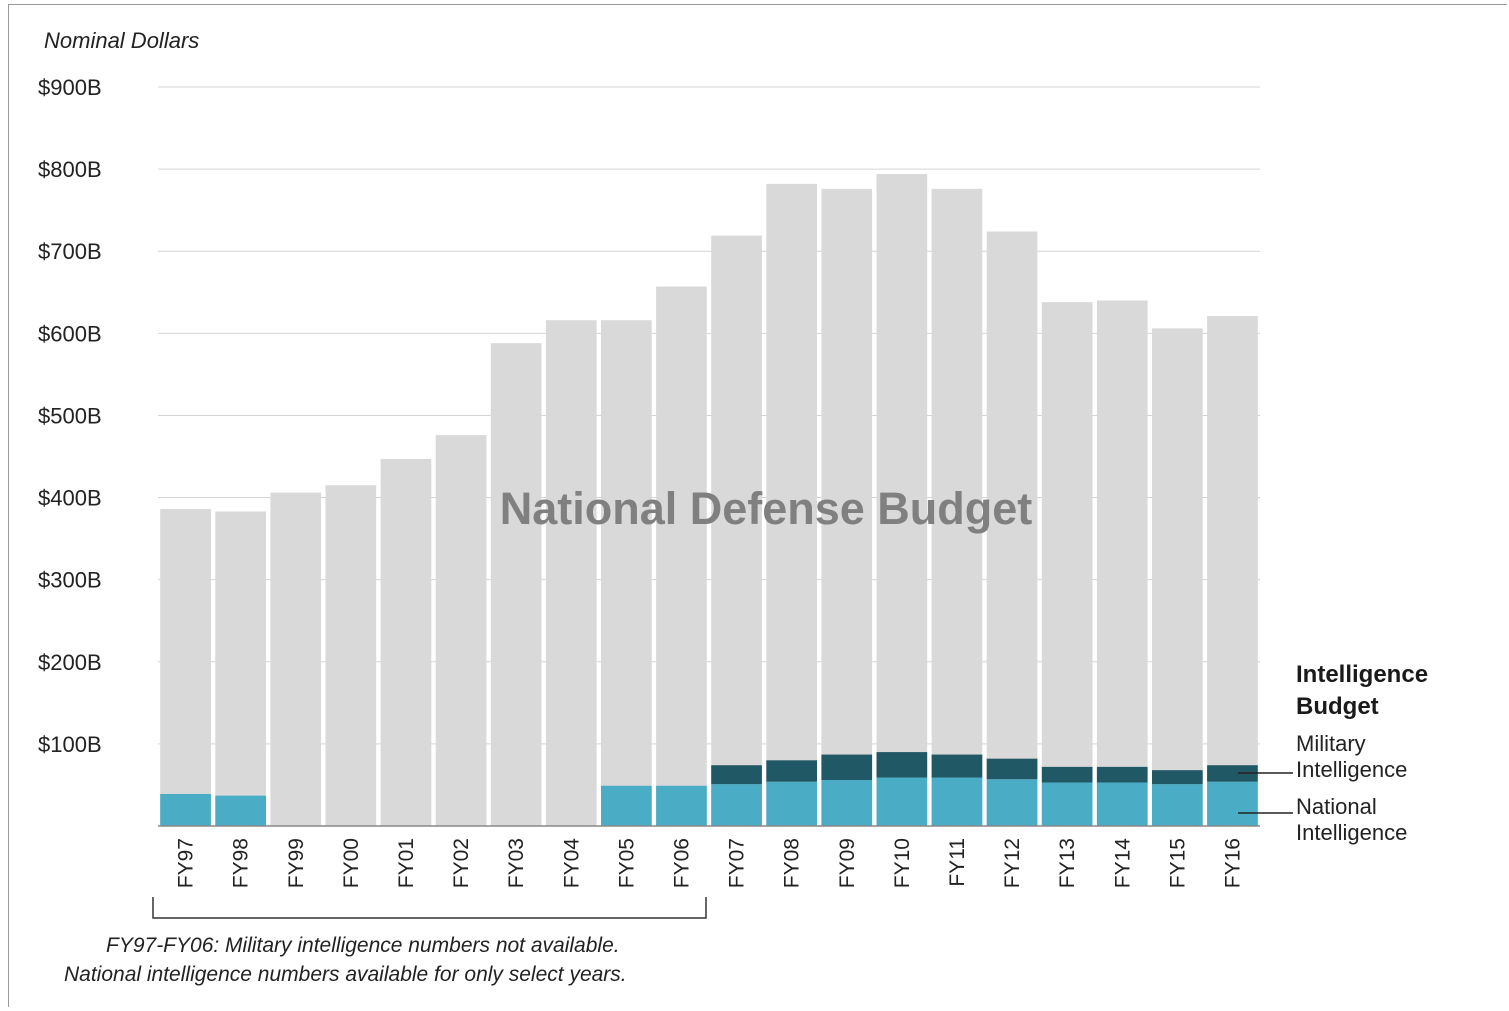 Image resolution: width=1509 pixels, height=1011 pixels. I want to click on x-tick-label: FY02, so click(461, 863).